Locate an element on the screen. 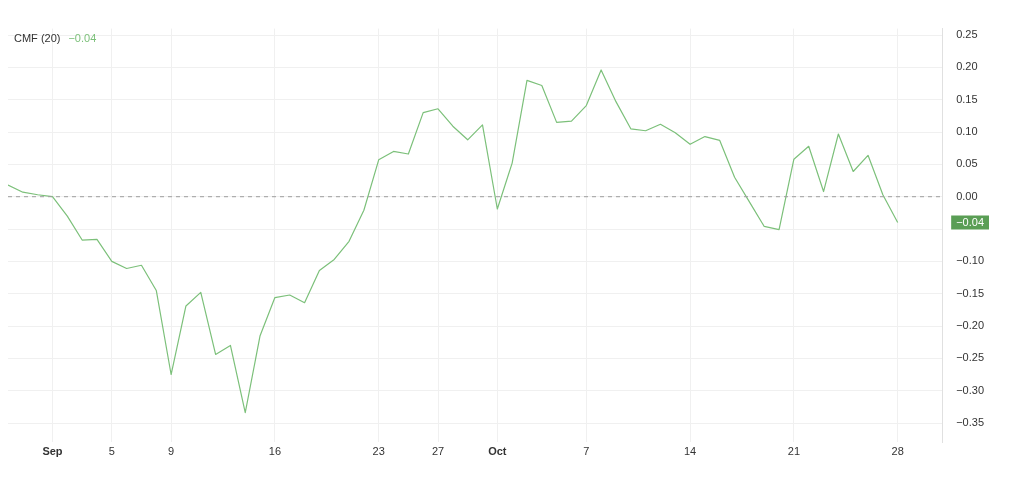 The image size is (1024, 477). x-tick-label: 14 is located at coordinates (690, 451).